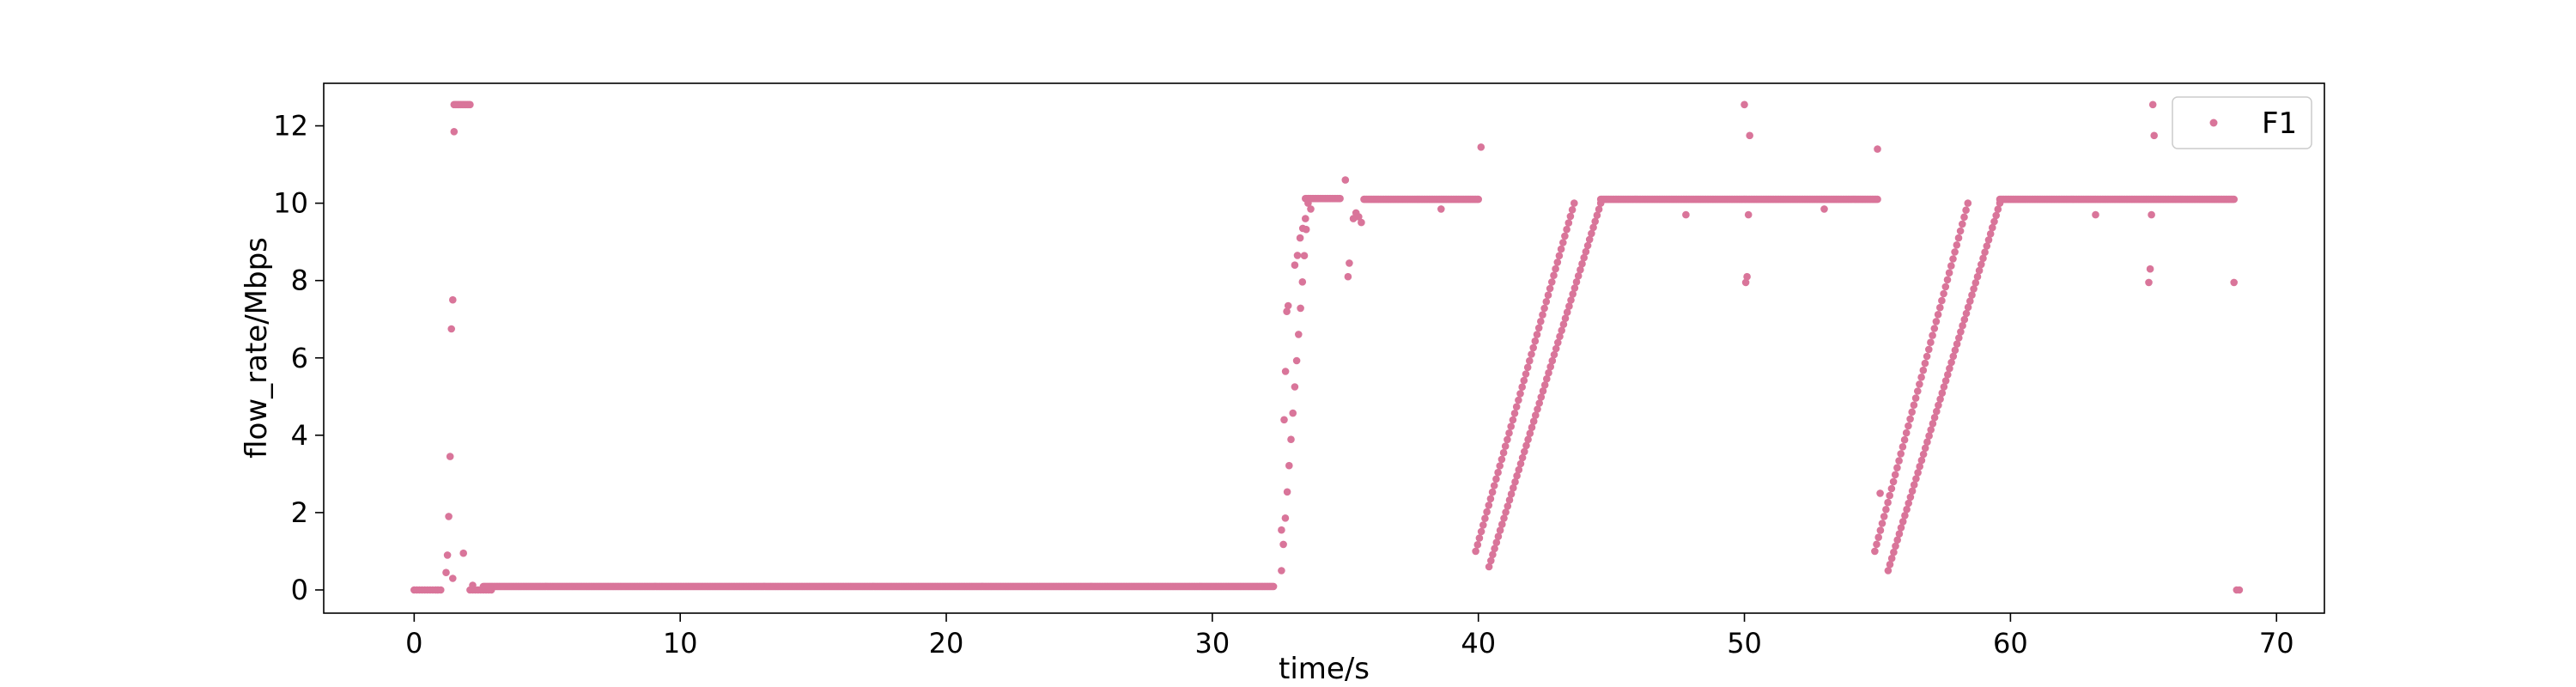 This screenshot has height=687, width=2576. Describe the element at coordinates (1478, 643) in the screenshot. I see `x-tick-label: 40` at that location.